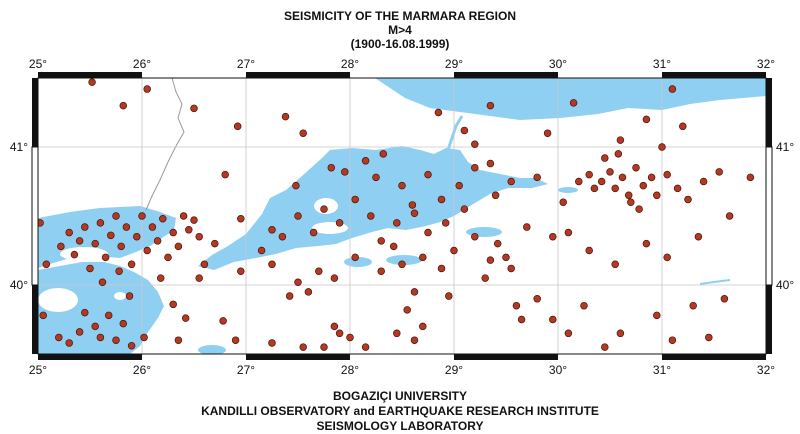  What do you see at coordinates (570, 99) in the screenshot?
I see `black-sea` at bounding box center [570, 99].